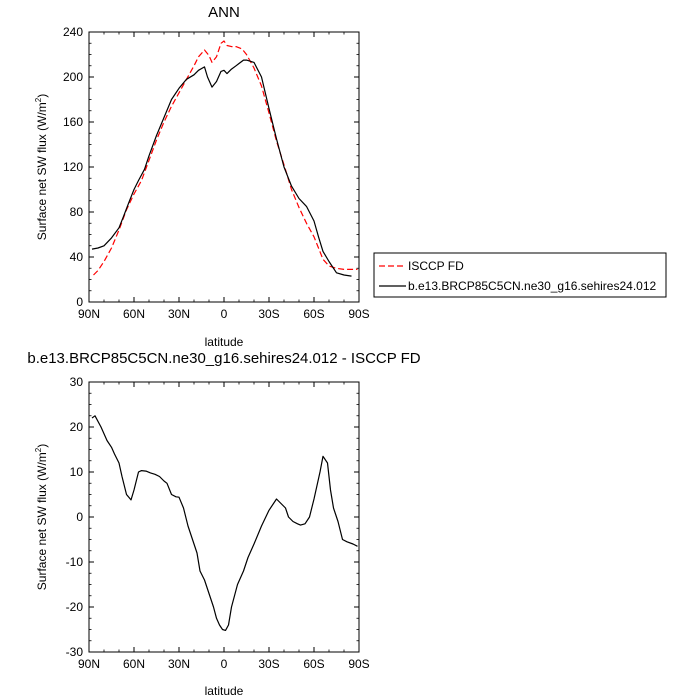  Describe the element at coordinates (313, 664) in the screenshot. I see `chart-bottom-x-tick-label: 60S` at that location.